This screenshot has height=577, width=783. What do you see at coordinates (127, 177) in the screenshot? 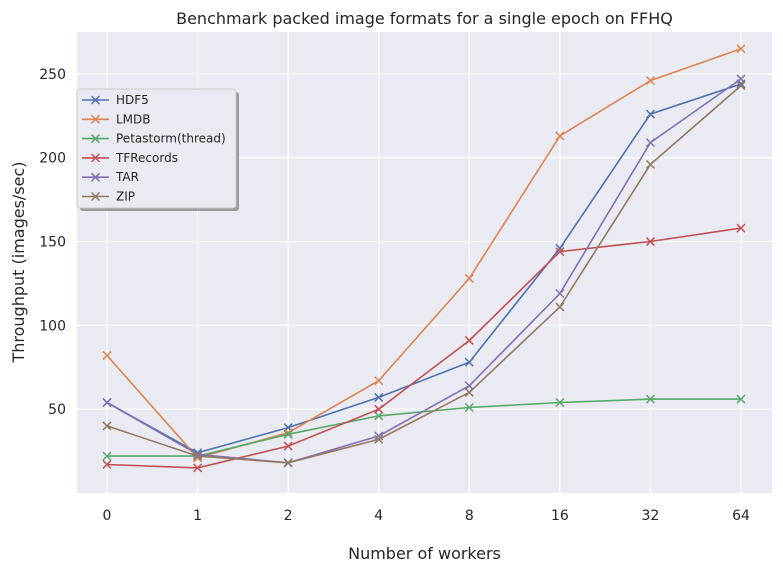
I see `legend-label: TAR` at bounding box center [127, 177].